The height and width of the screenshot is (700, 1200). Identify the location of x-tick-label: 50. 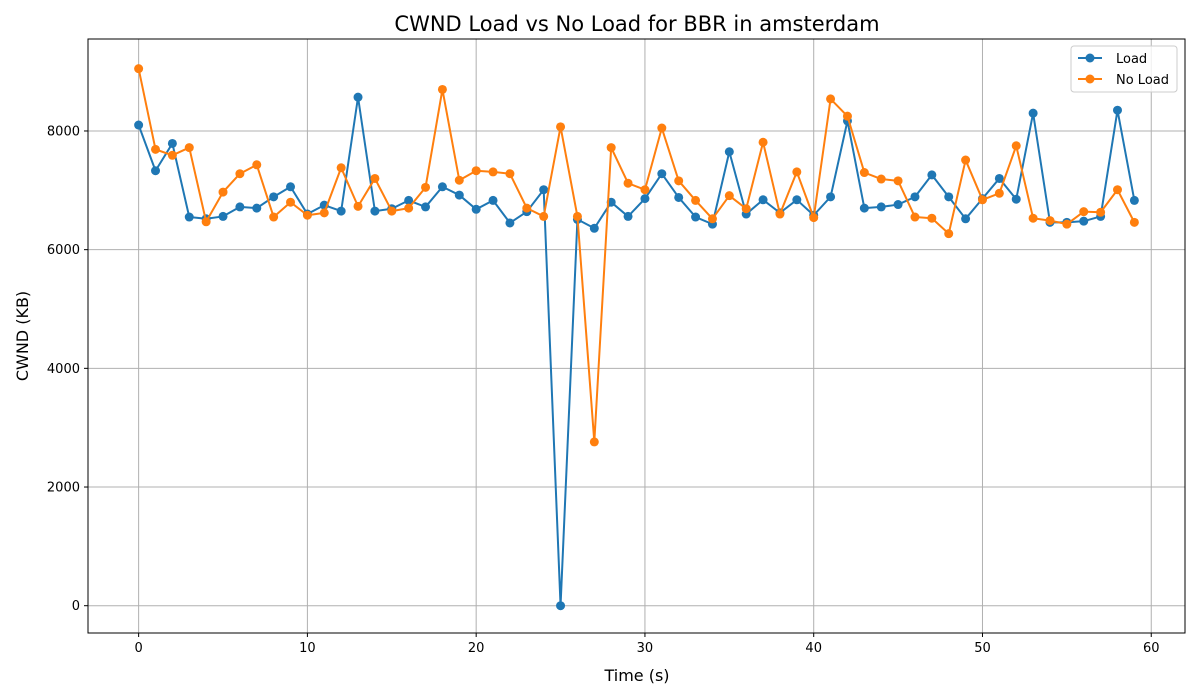
(982, 648).